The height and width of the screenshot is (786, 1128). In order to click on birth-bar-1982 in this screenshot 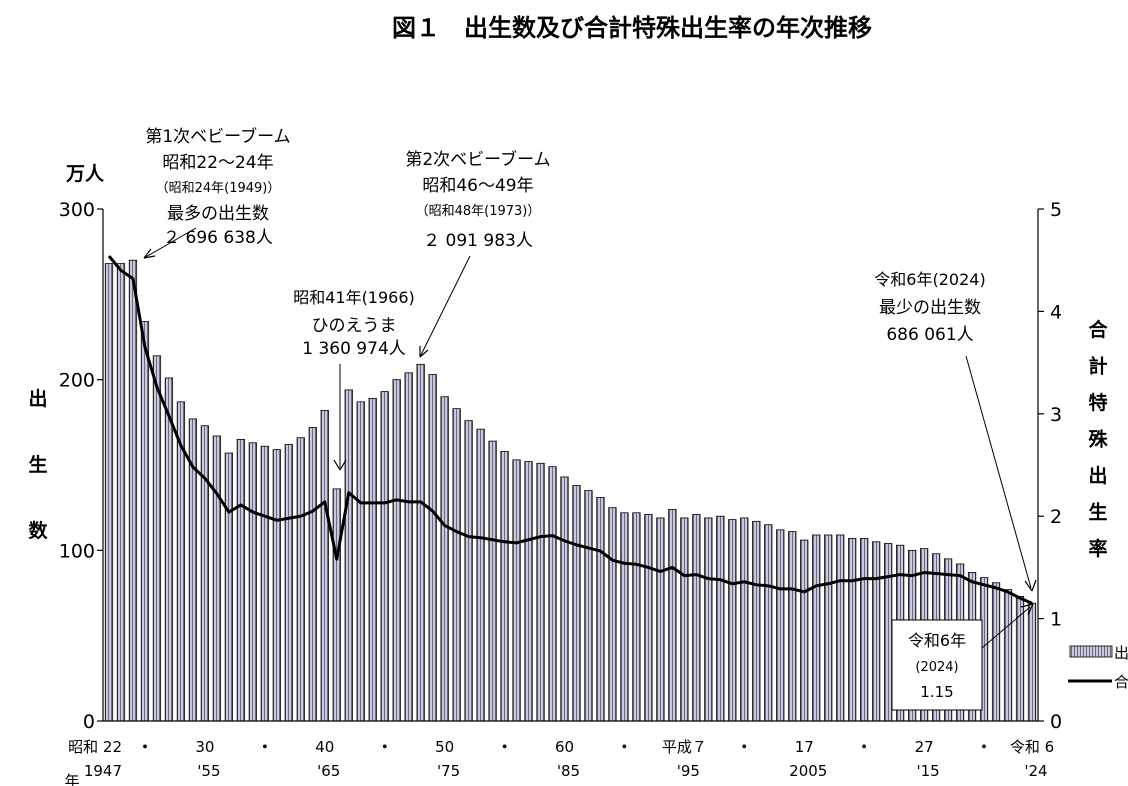, I will do `click(528, 591)`.